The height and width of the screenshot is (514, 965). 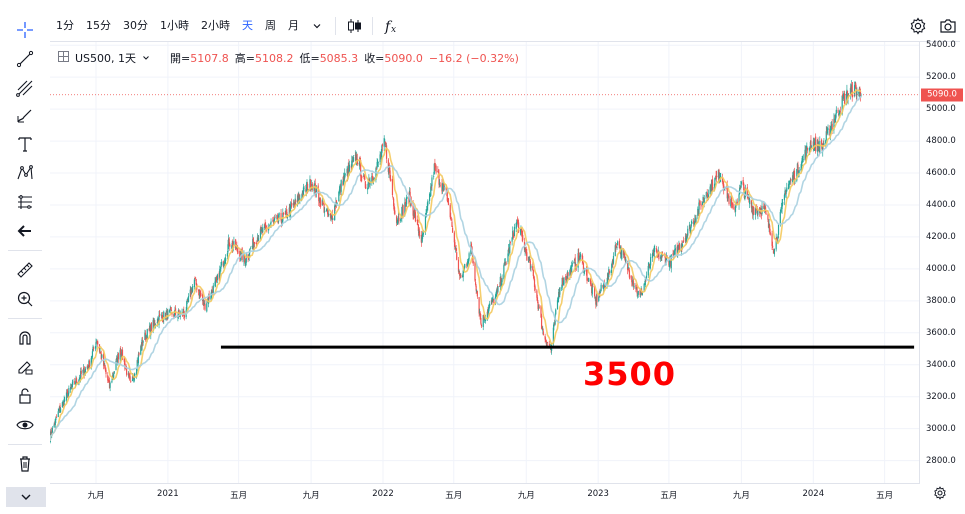 What do you see at coordinates (25, 367) in the screenshot?
I see `pencil-lock-icon` at bounding box center [25, 367].